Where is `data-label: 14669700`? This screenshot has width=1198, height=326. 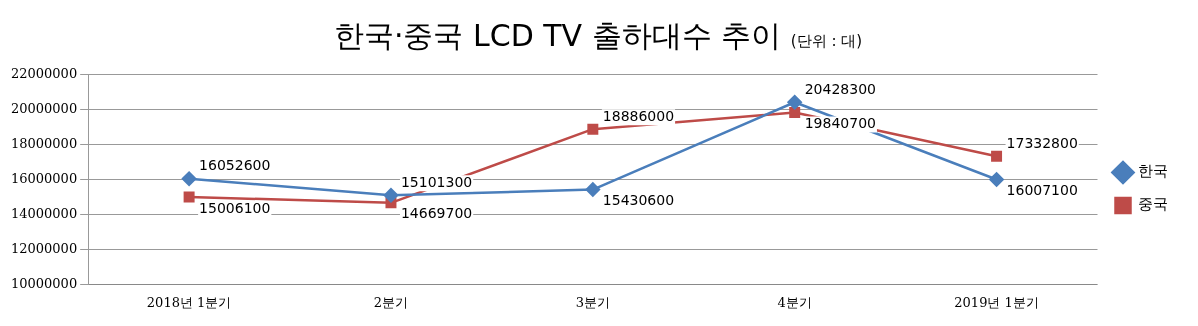 data-label: 14669700 is located at coordinates (436, 213).